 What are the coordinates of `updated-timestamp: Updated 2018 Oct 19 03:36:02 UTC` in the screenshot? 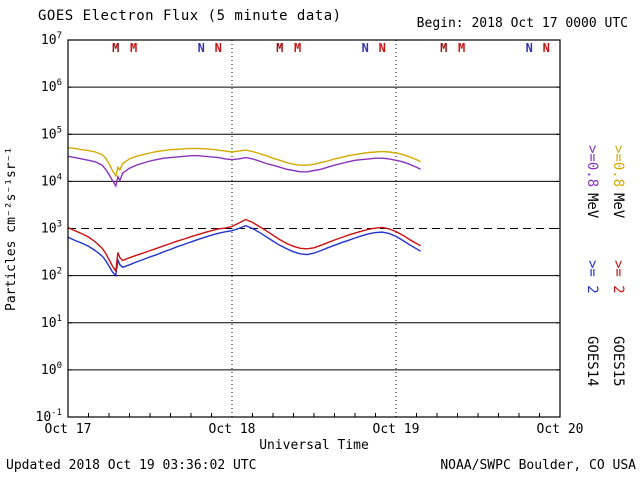 It's located at (131, 465).